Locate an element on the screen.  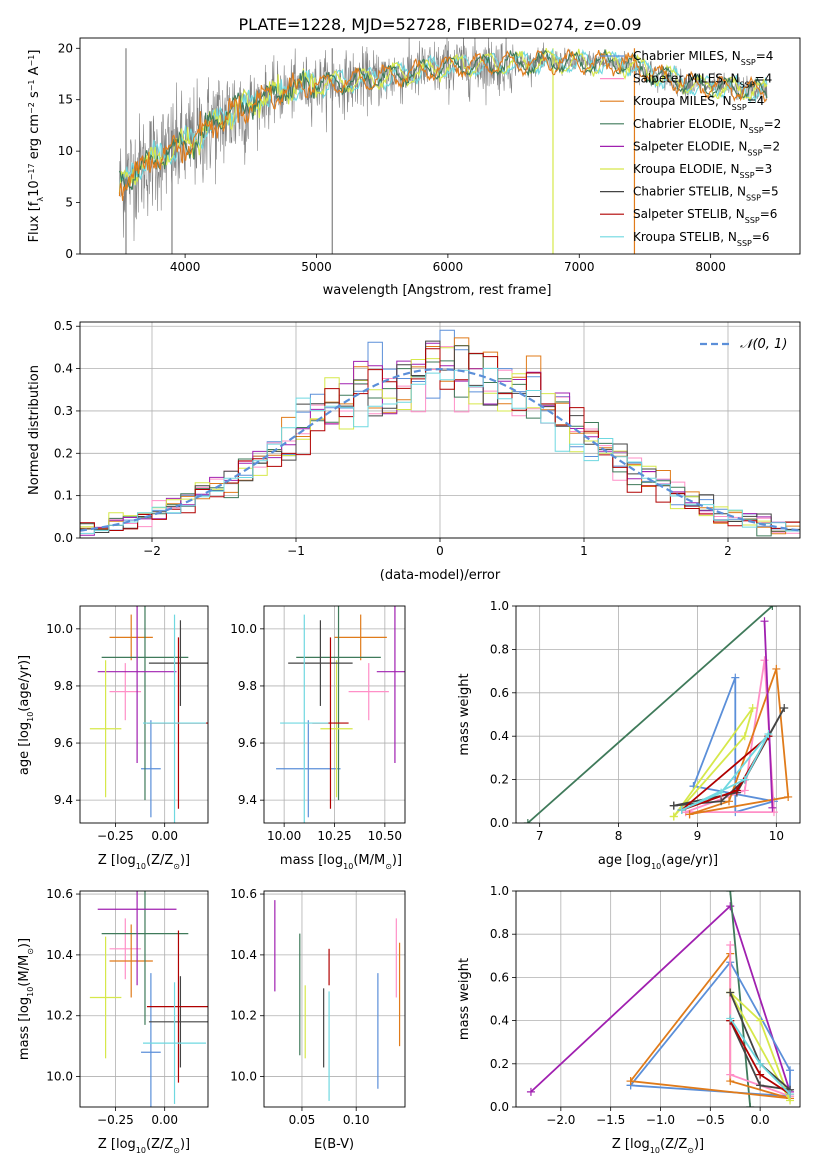
y-tick-label: 10.4 is located at coordinates (243, 955).